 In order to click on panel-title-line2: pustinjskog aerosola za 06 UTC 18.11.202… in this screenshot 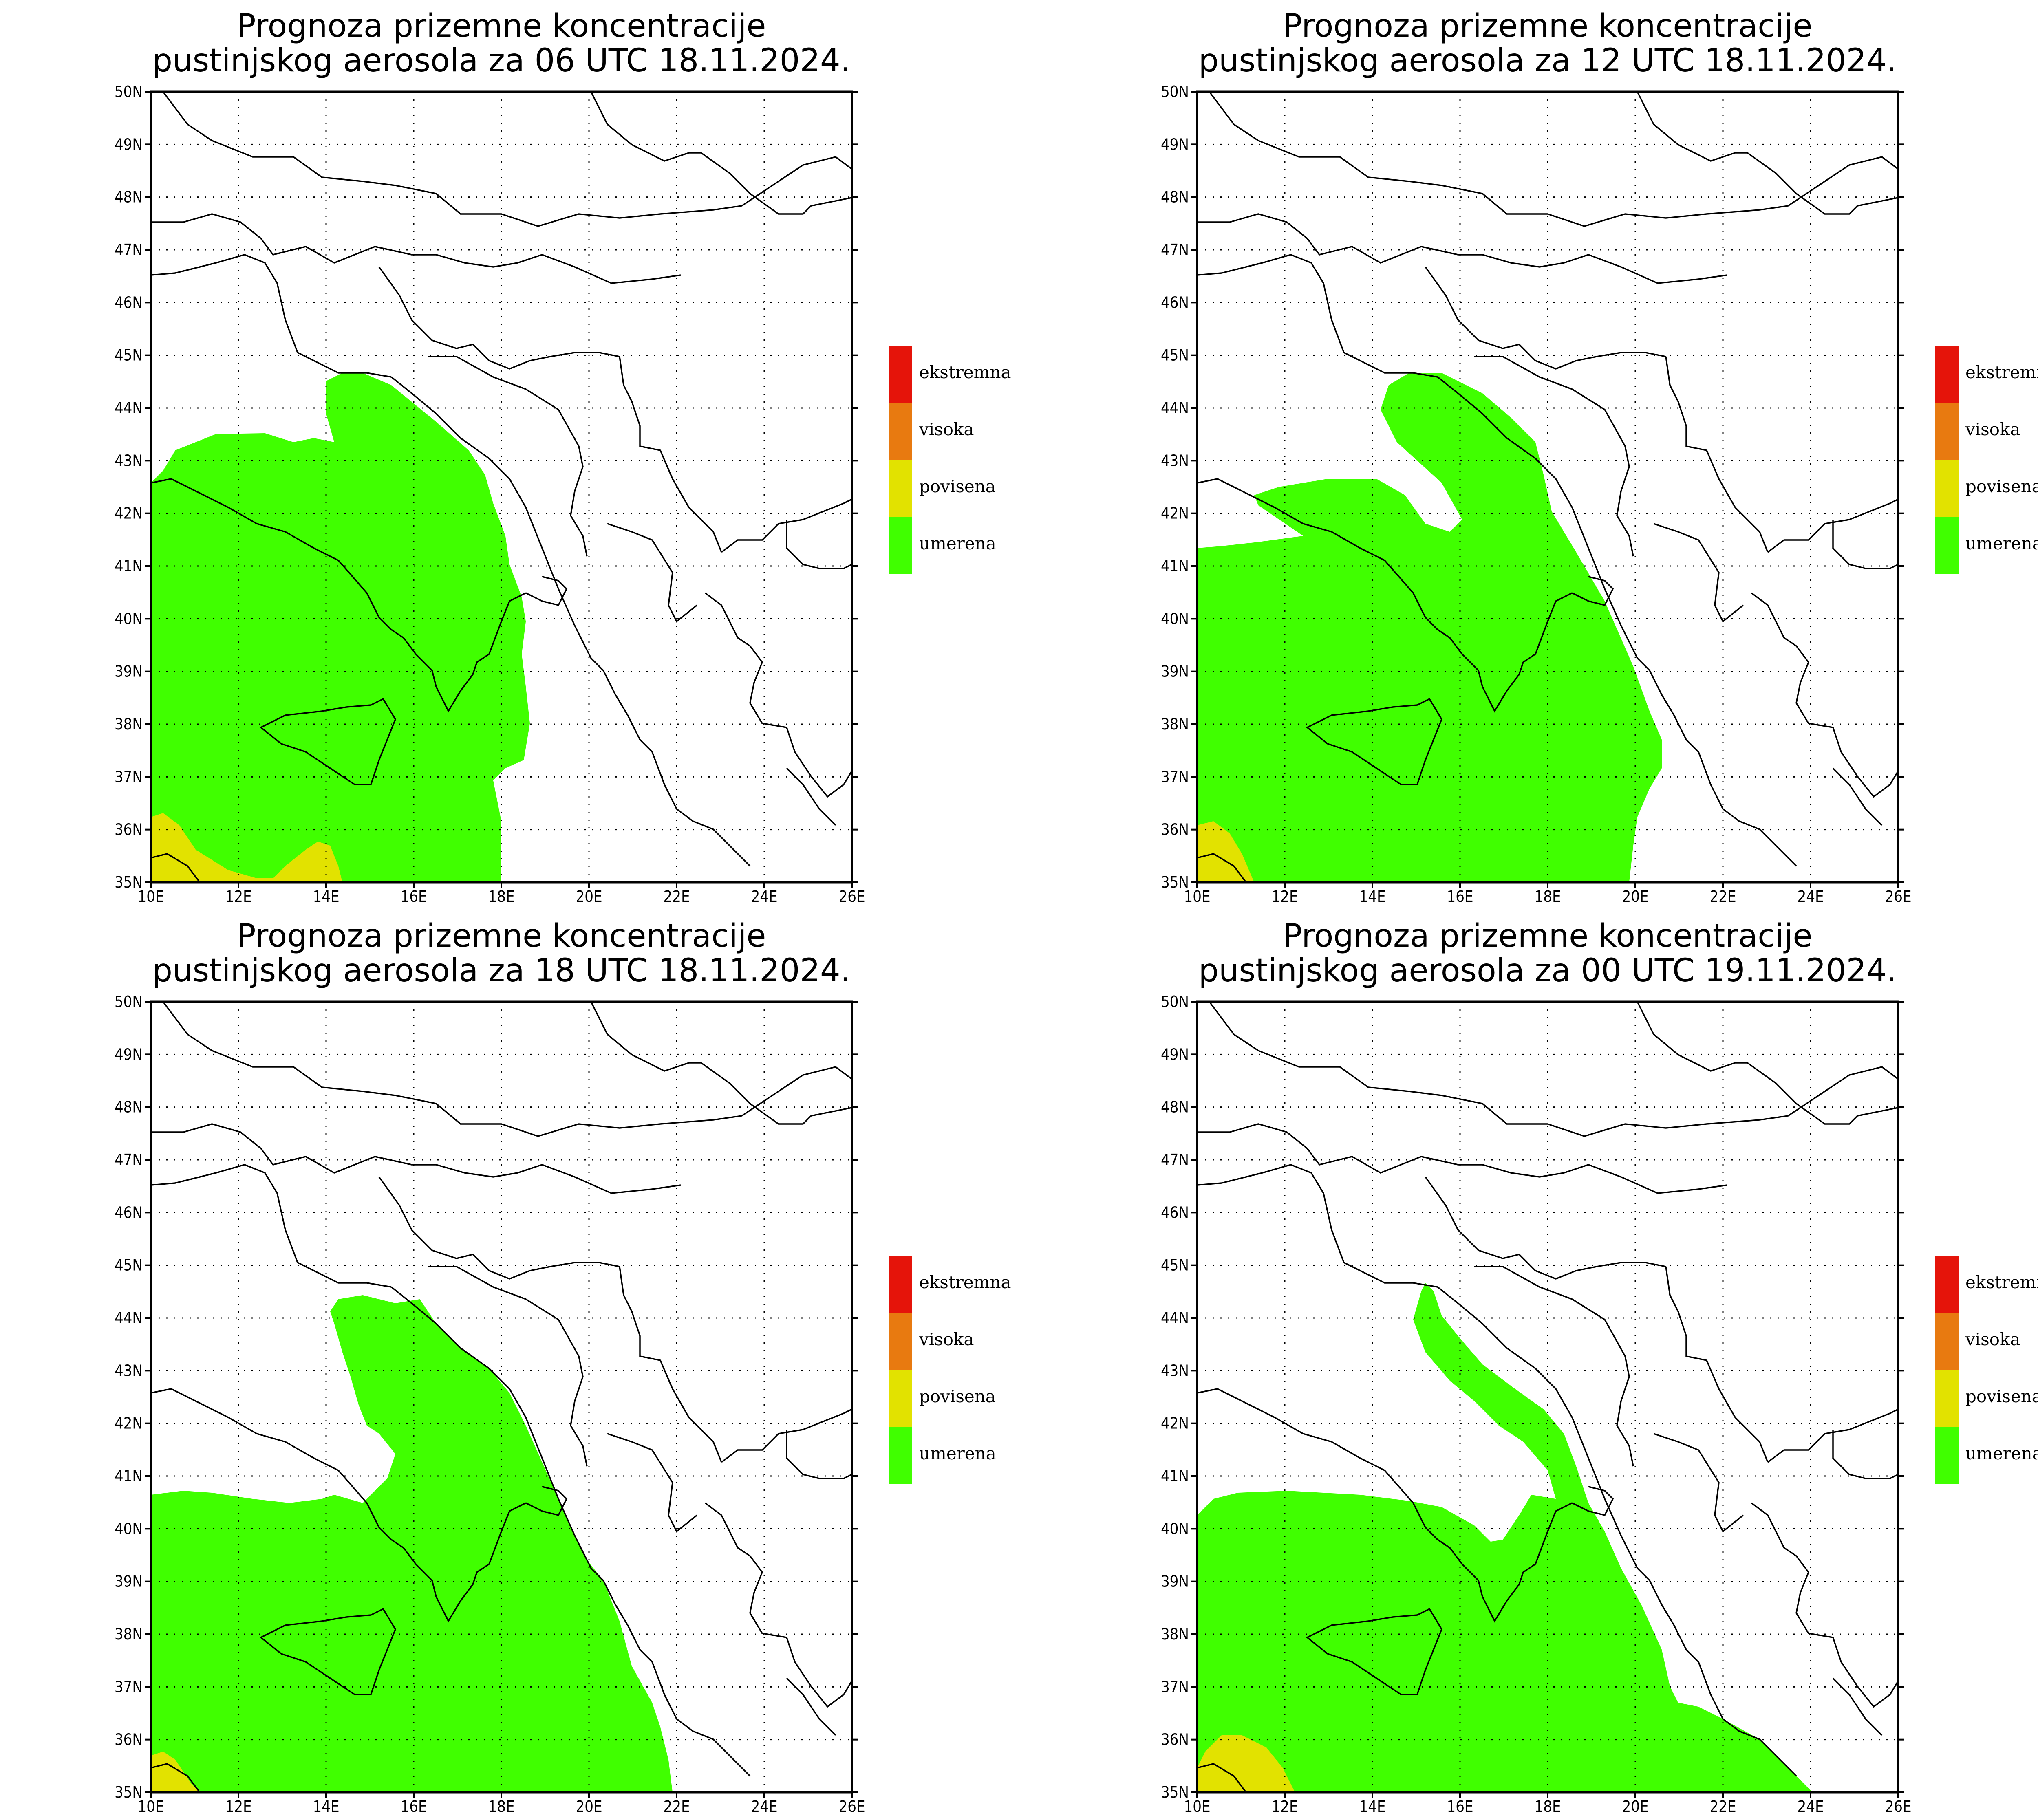, I will do `click(502, 61)`.